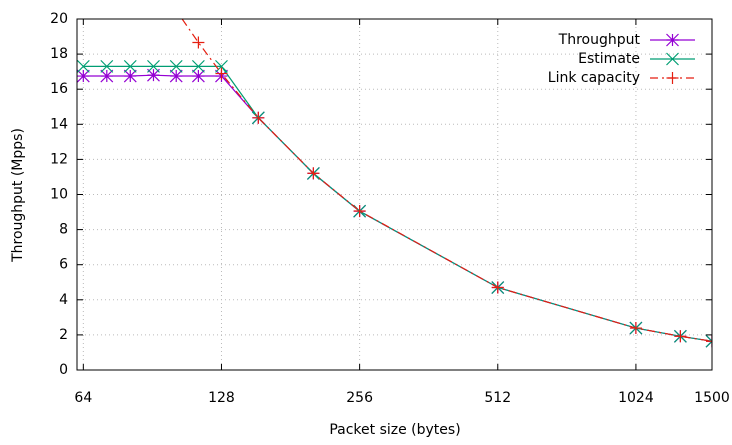  What do you see at coordinates (59, 159) in the screenshot?
I see `y-tick-label: 12` at bounding box center [59, 159].